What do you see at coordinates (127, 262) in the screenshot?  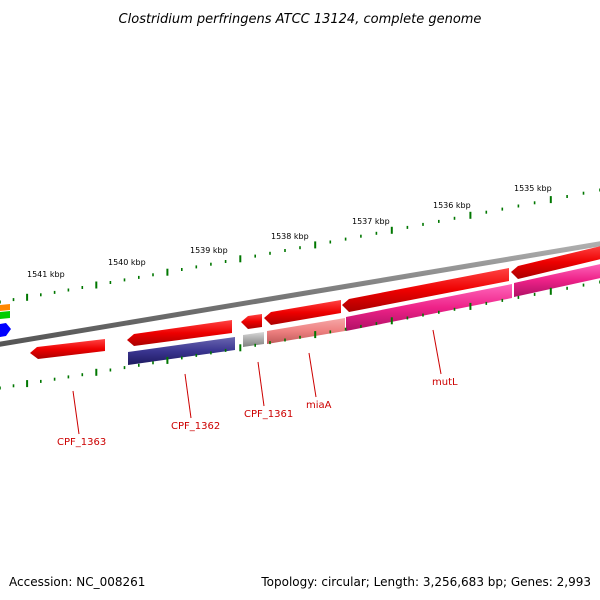 I see `tick-label-1540: 1540 kbp` at bounding box center [127, 262].